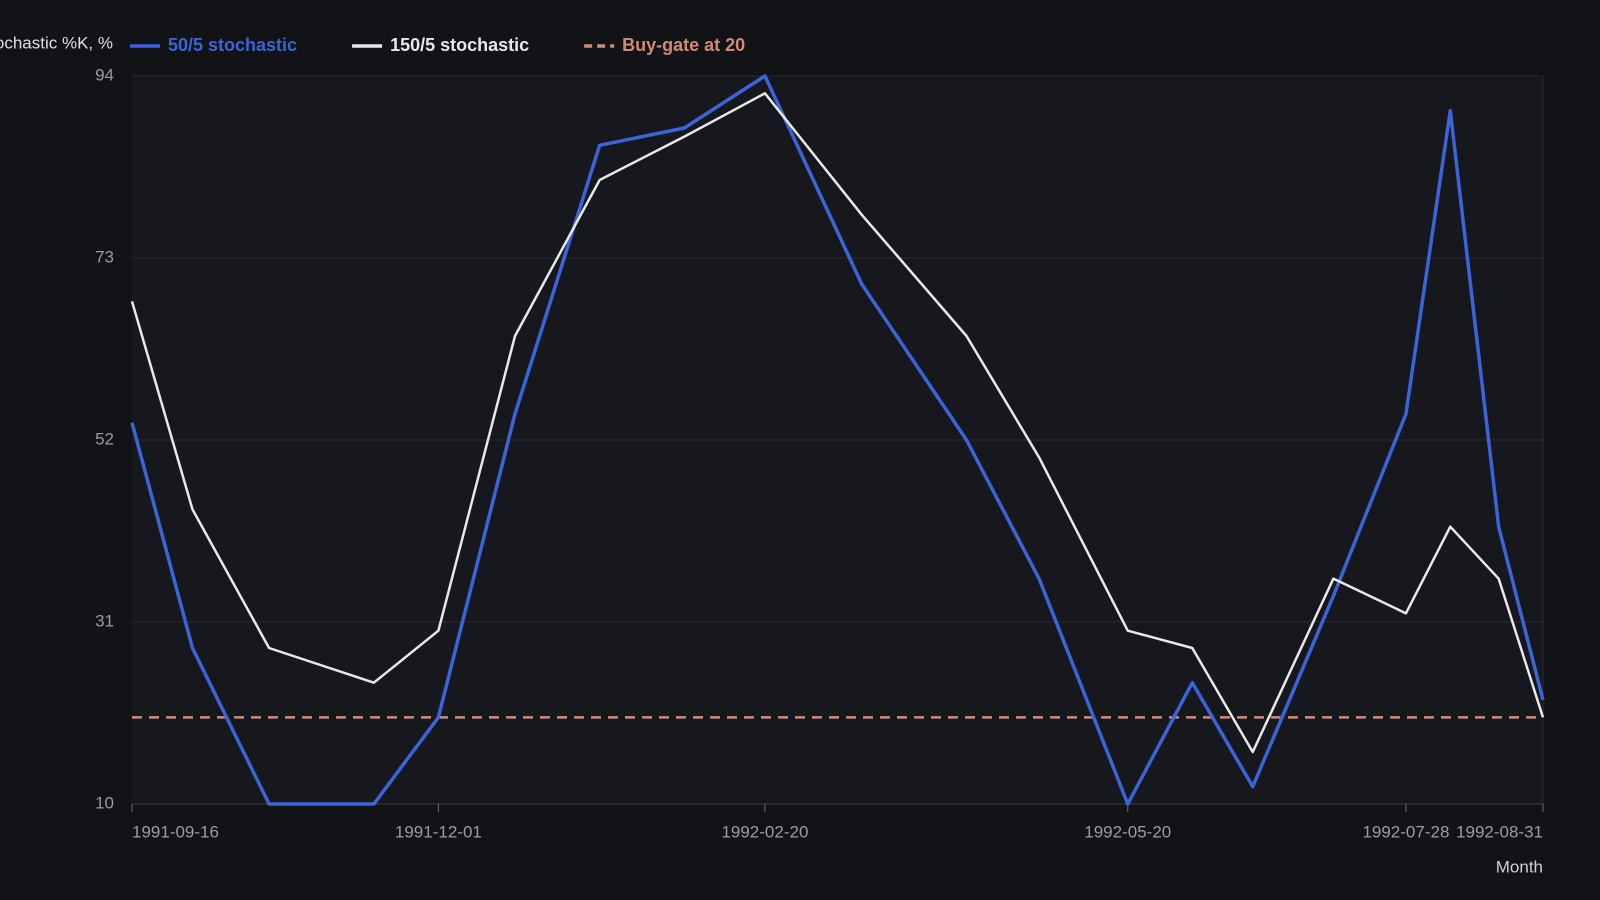  Describe the element at coordinates (104, 256) in the screenshot. I see `y-tick-label: 73` at that location.